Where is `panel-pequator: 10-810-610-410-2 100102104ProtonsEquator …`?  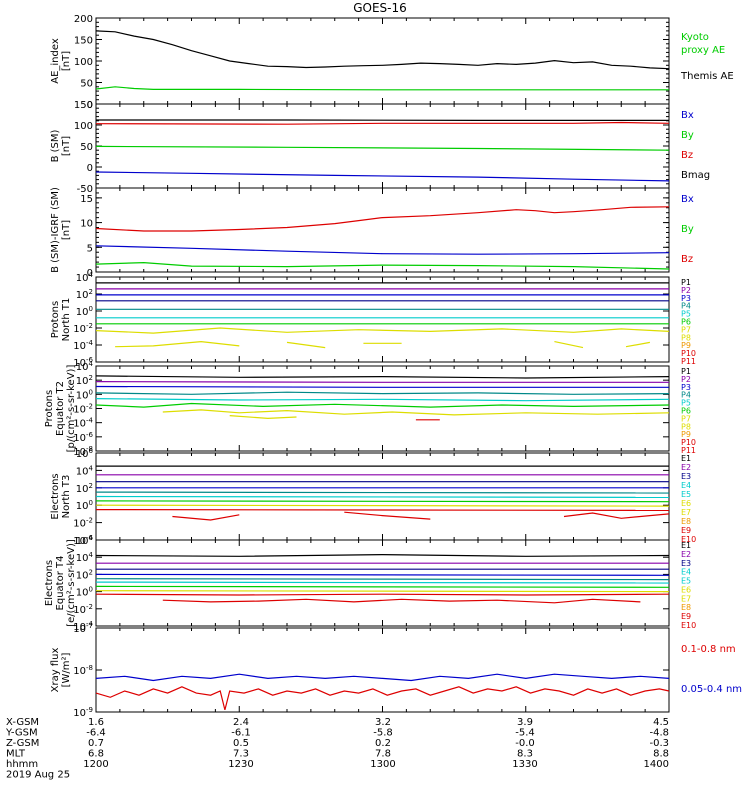
panel-pequator: 10-810-610-410-2 100102104ProtonsEquator … is located at coordinates (370, 409).